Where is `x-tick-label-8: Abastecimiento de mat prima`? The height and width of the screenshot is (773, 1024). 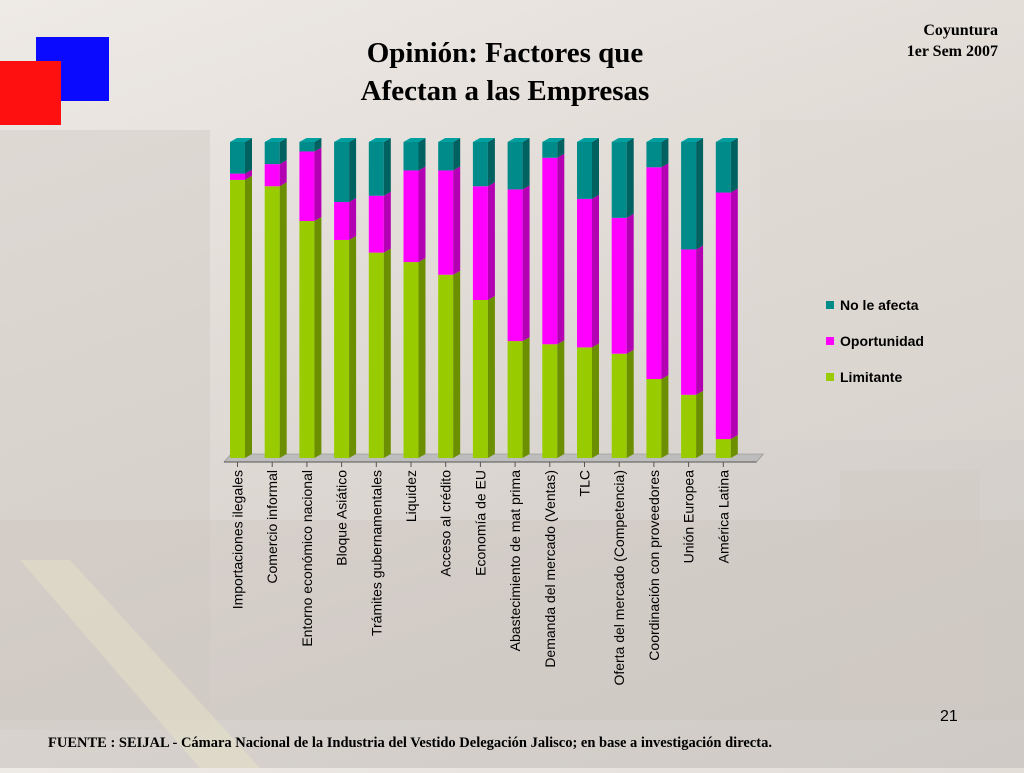 x-tick-label-8: Abastecimiento de mat prima is located at coordinates (515, 561).